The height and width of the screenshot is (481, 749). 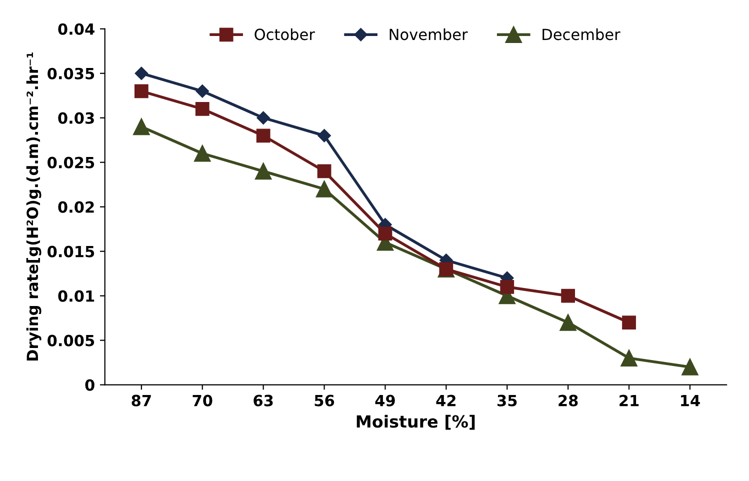 I want to click on x-tick-label: 42, so click(x=446, y=400).